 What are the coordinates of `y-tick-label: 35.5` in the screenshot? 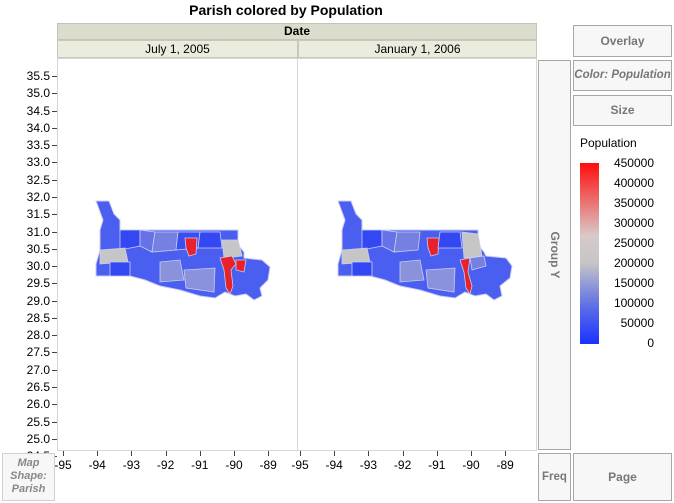 It's located at (38, 76).